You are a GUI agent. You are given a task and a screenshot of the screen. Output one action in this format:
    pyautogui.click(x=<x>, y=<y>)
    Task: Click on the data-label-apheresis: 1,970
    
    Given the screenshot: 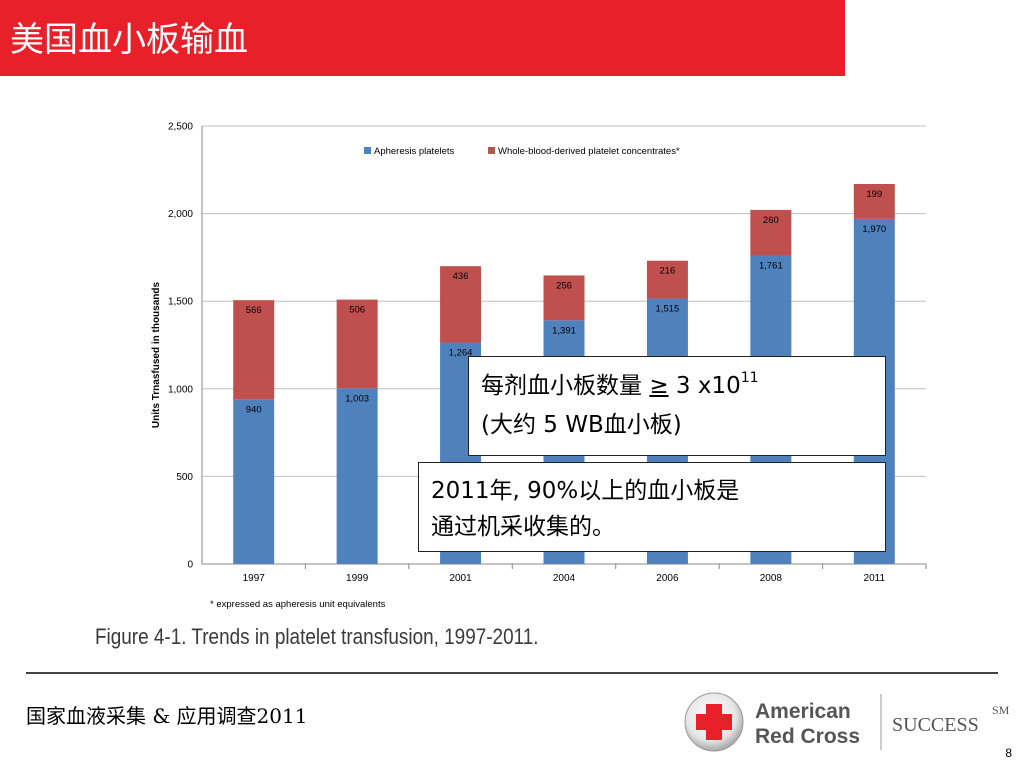 What is the action you would take?
    pyautogui.click(x=874, y=229)
    